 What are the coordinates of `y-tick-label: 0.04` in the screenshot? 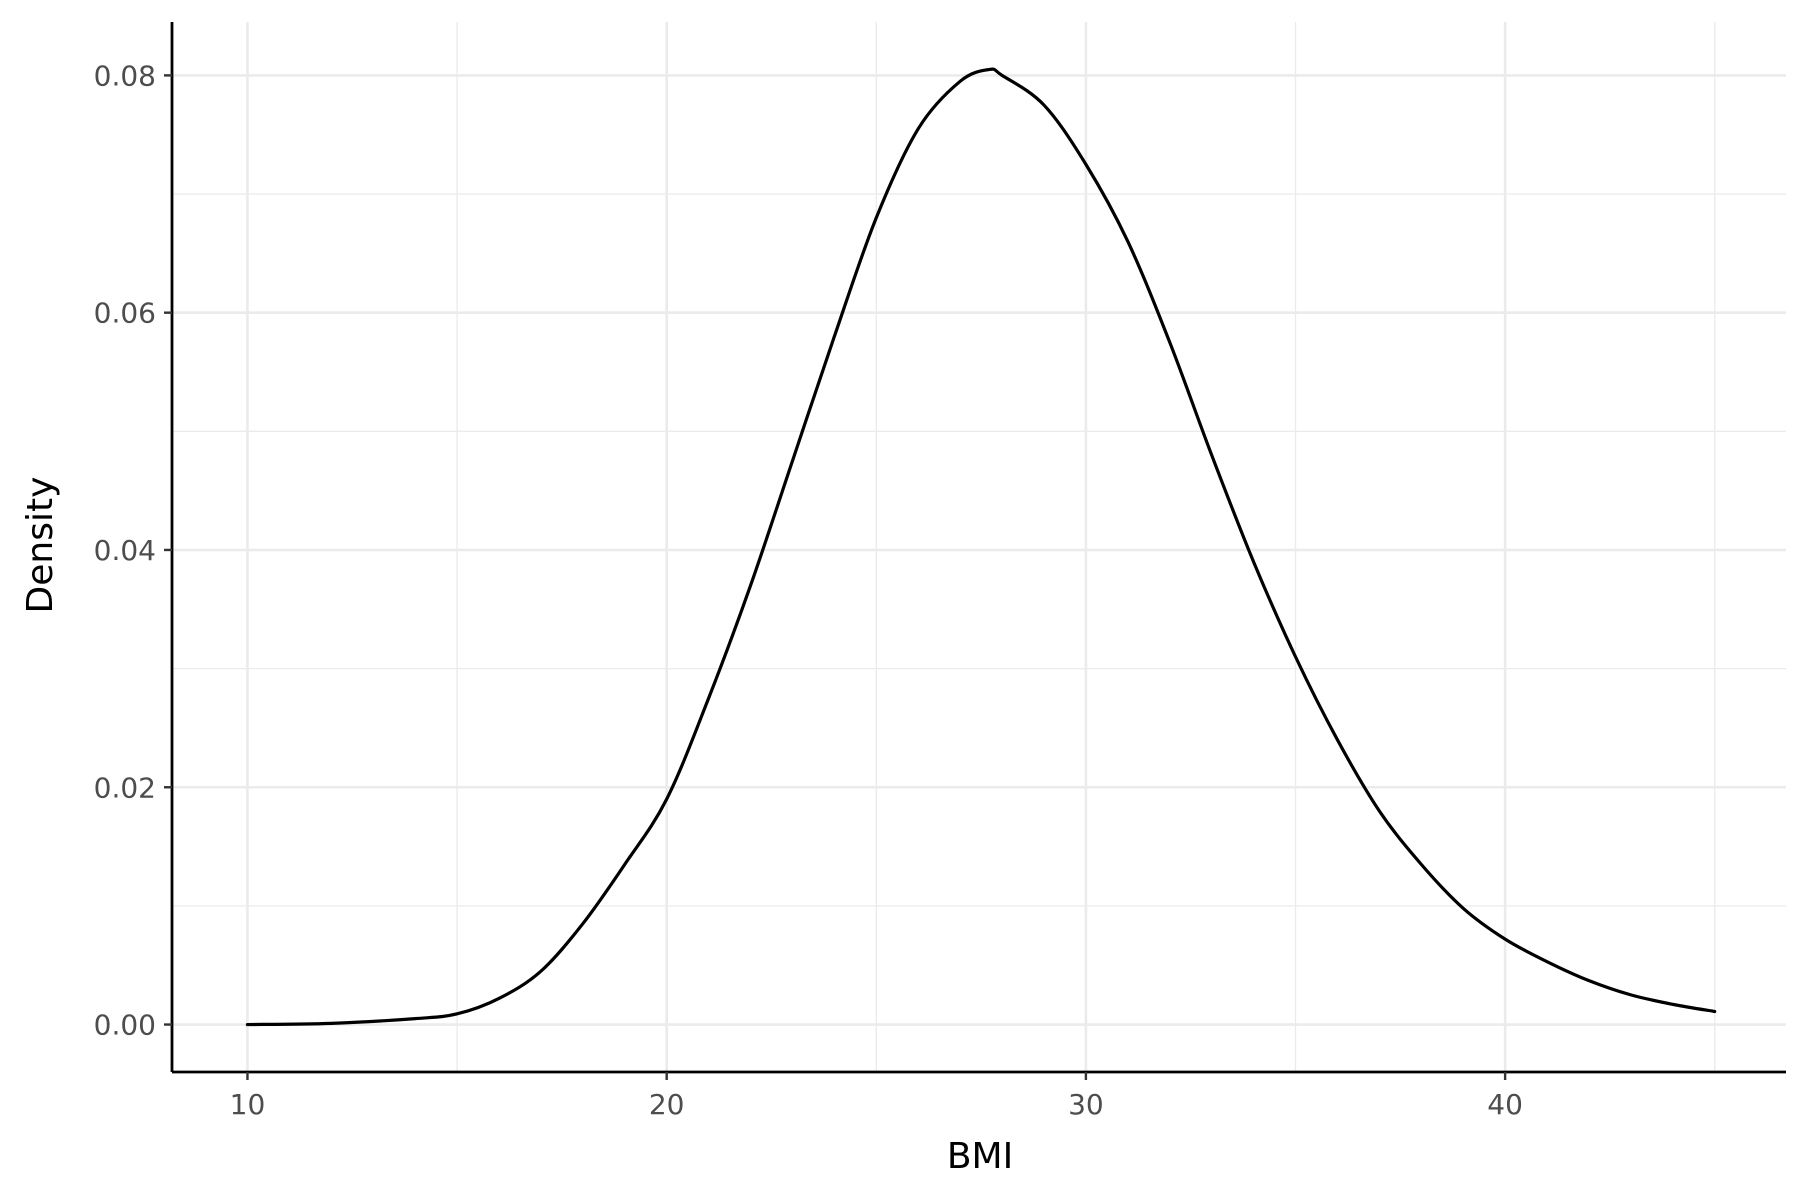 It's located at (125, 550).